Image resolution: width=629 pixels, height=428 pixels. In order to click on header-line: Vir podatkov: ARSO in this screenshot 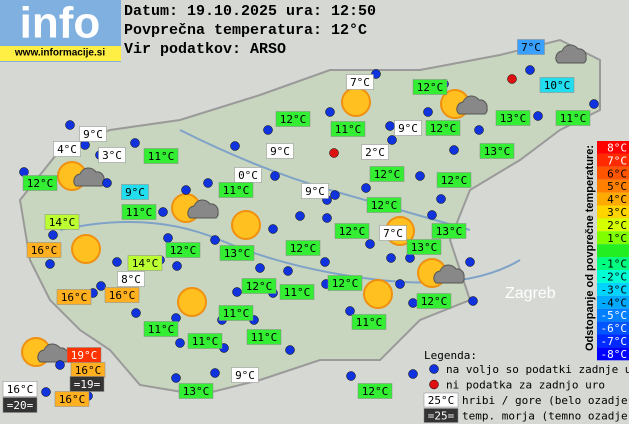, I will do `click(205, 49)`.